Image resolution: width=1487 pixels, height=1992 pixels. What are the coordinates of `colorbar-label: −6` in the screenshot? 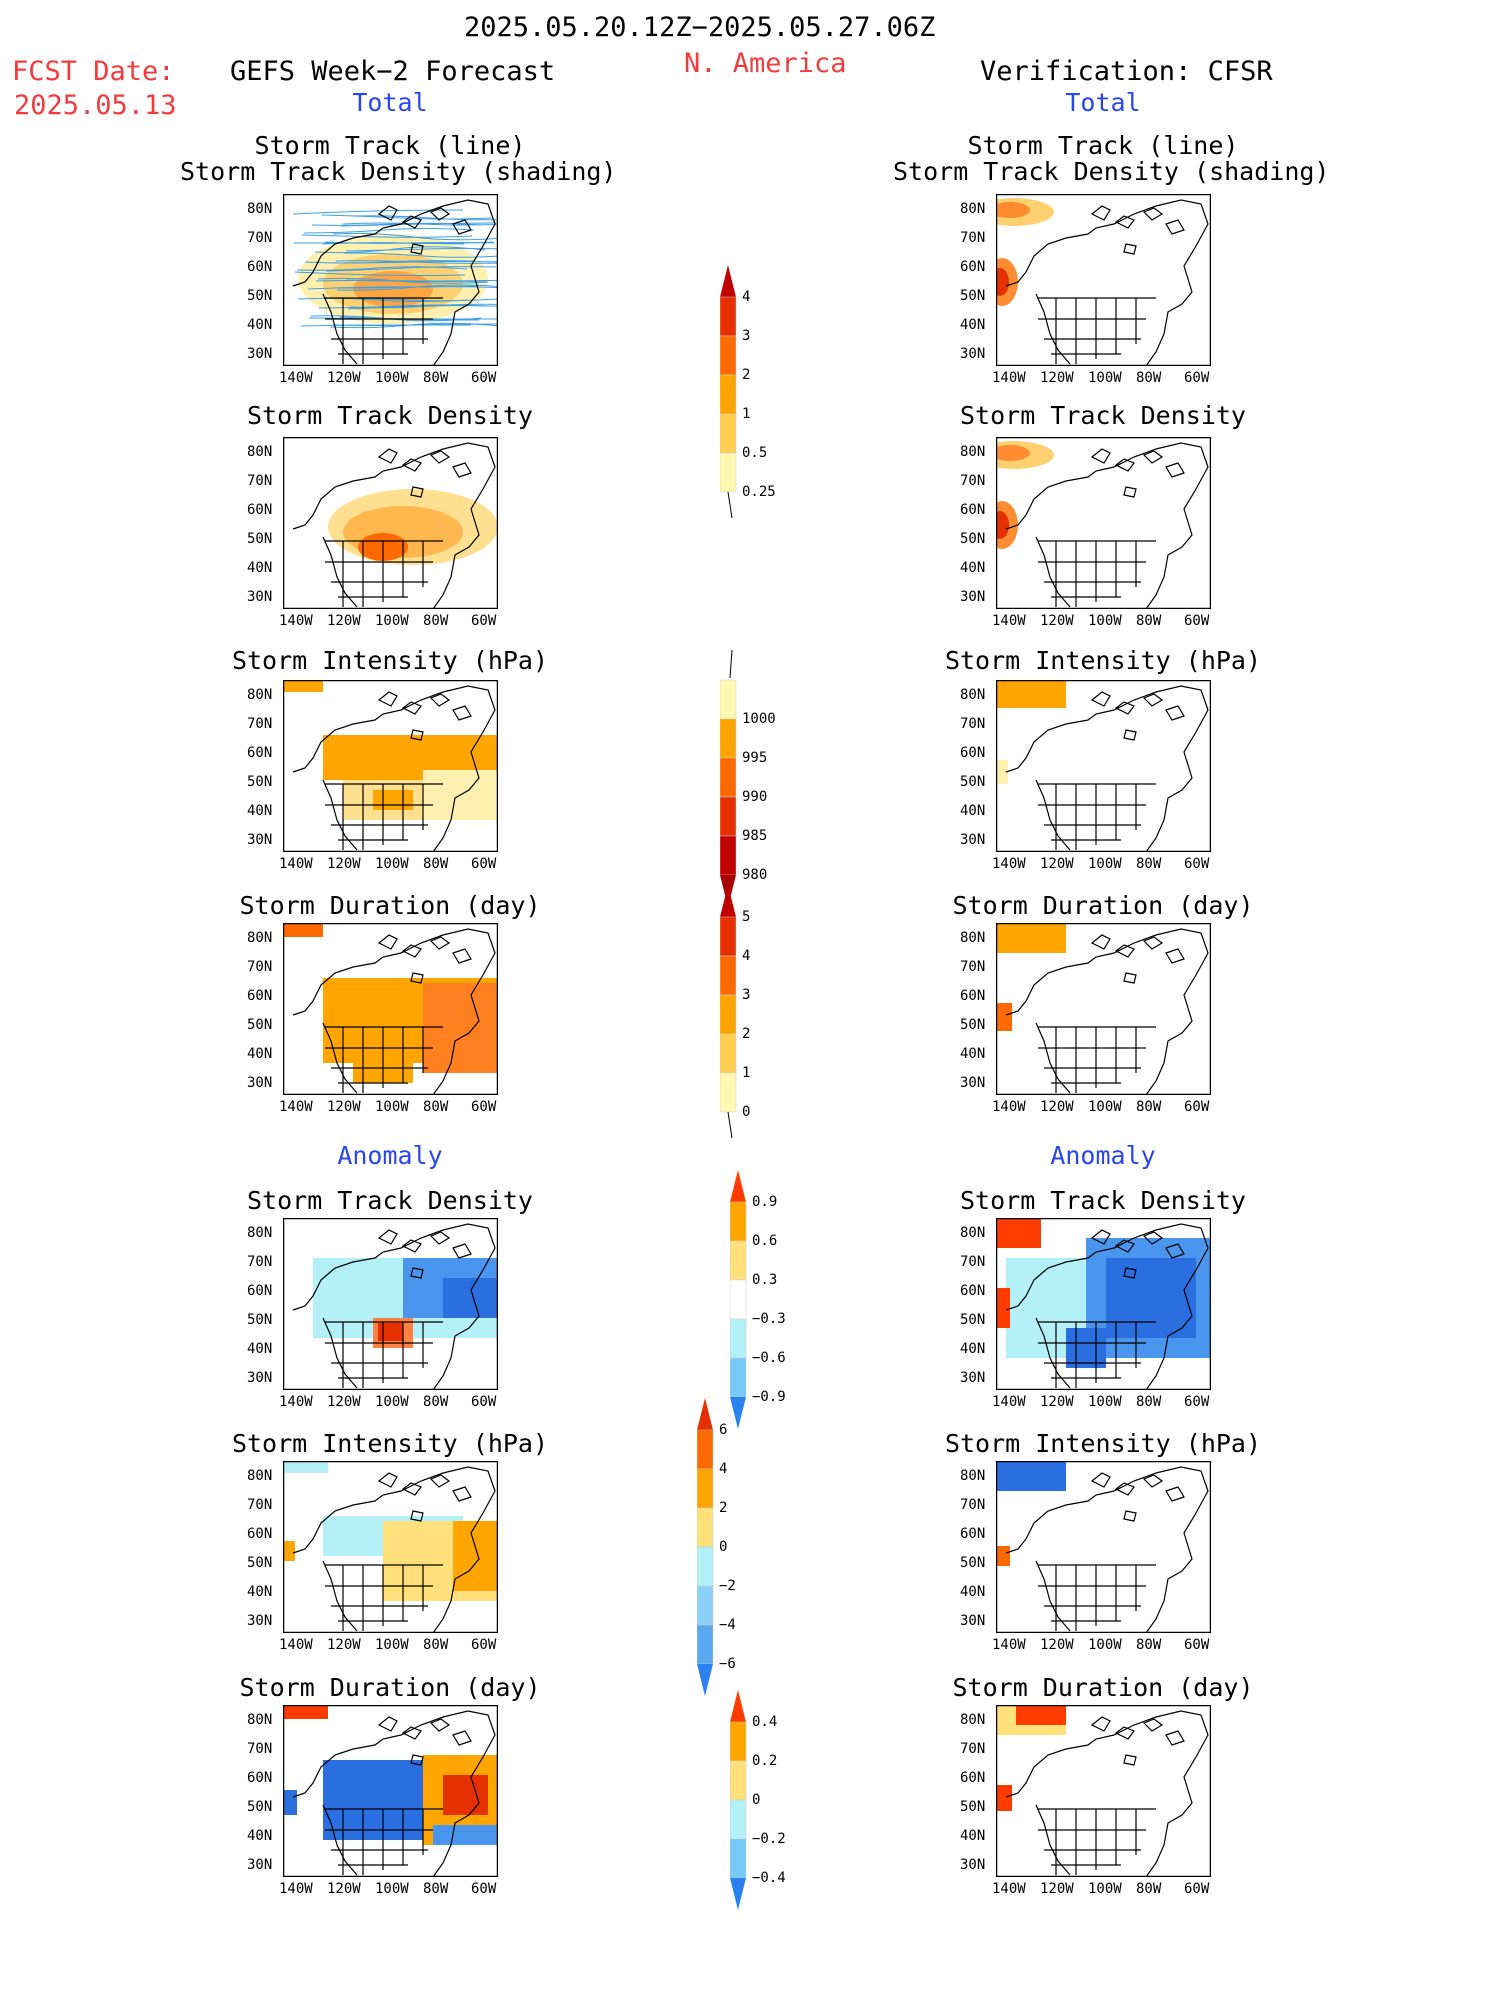 It's located at (727, 1664).